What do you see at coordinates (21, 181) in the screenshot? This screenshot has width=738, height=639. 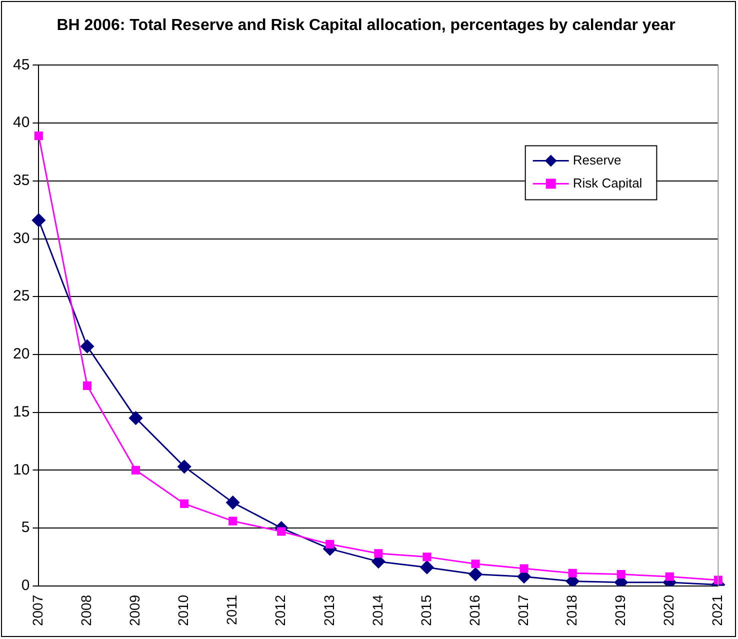 I see `y-tick-label: 35` at bounding box center [21, 181].